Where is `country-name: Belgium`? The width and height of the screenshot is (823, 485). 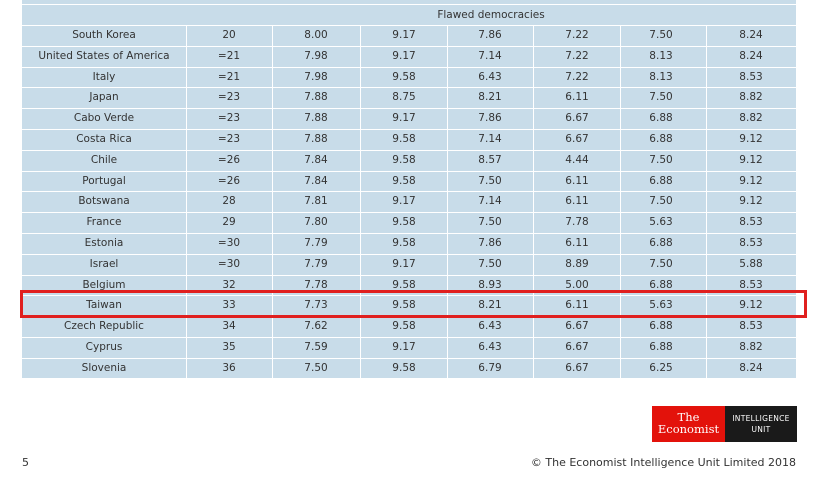
country-name: Belgium is located at coordinates (104, 284).